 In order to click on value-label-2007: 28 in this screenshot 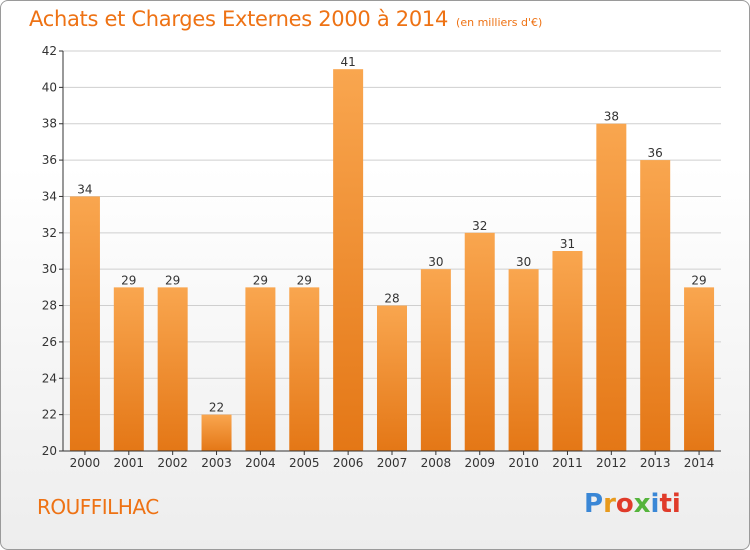, I will do `click(391, 299)`.